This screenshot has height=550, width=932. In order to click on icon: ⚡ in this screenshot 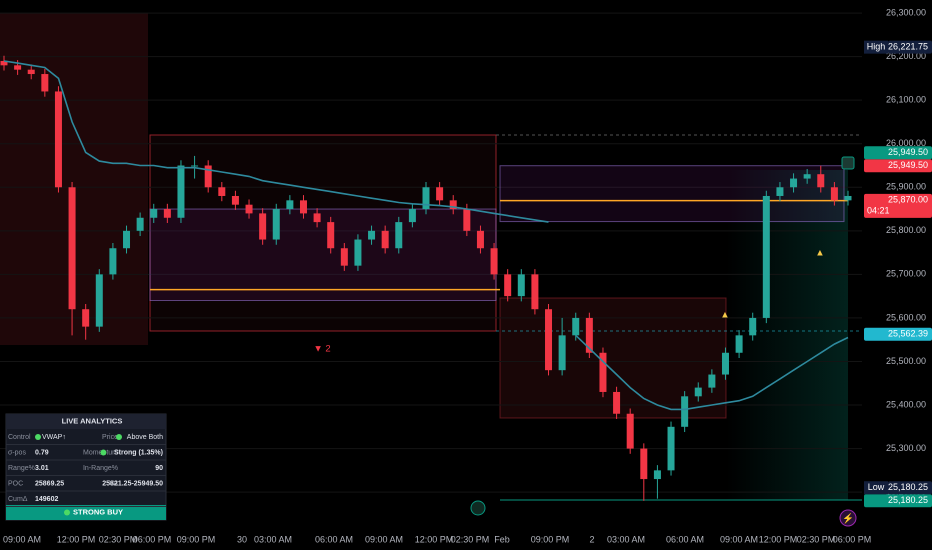, I will do `click(848, 519)`.